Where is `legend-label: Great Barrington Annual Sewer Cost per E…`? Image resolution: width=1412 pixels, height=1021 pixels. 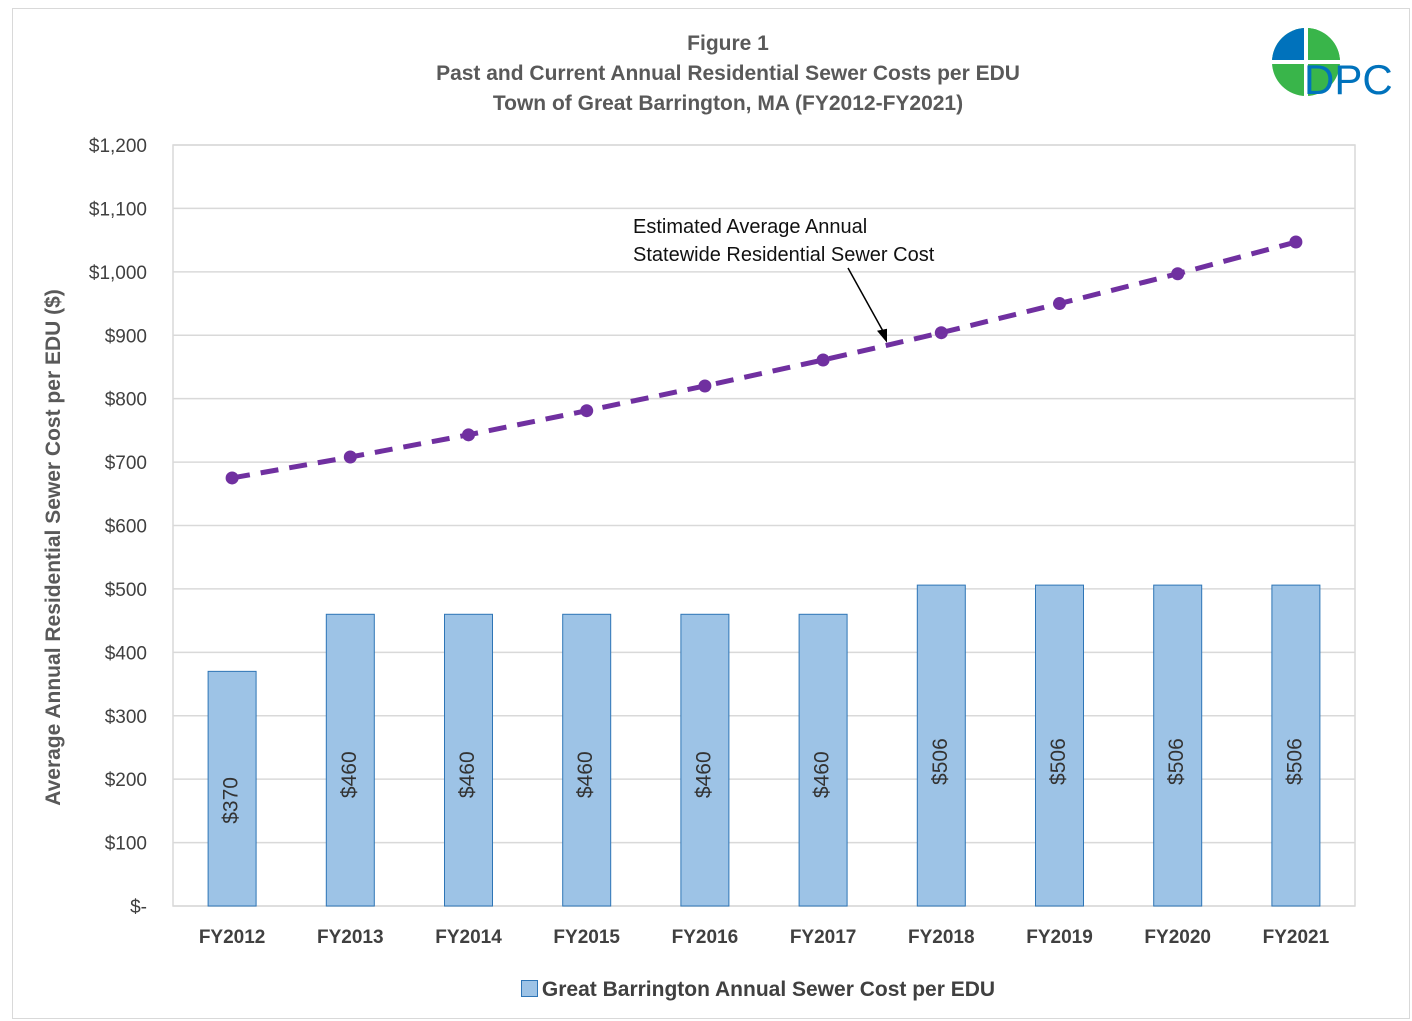
legend-label: Great Barrington Annual Sewer Cost per E… is located at coordinates (768, 989).